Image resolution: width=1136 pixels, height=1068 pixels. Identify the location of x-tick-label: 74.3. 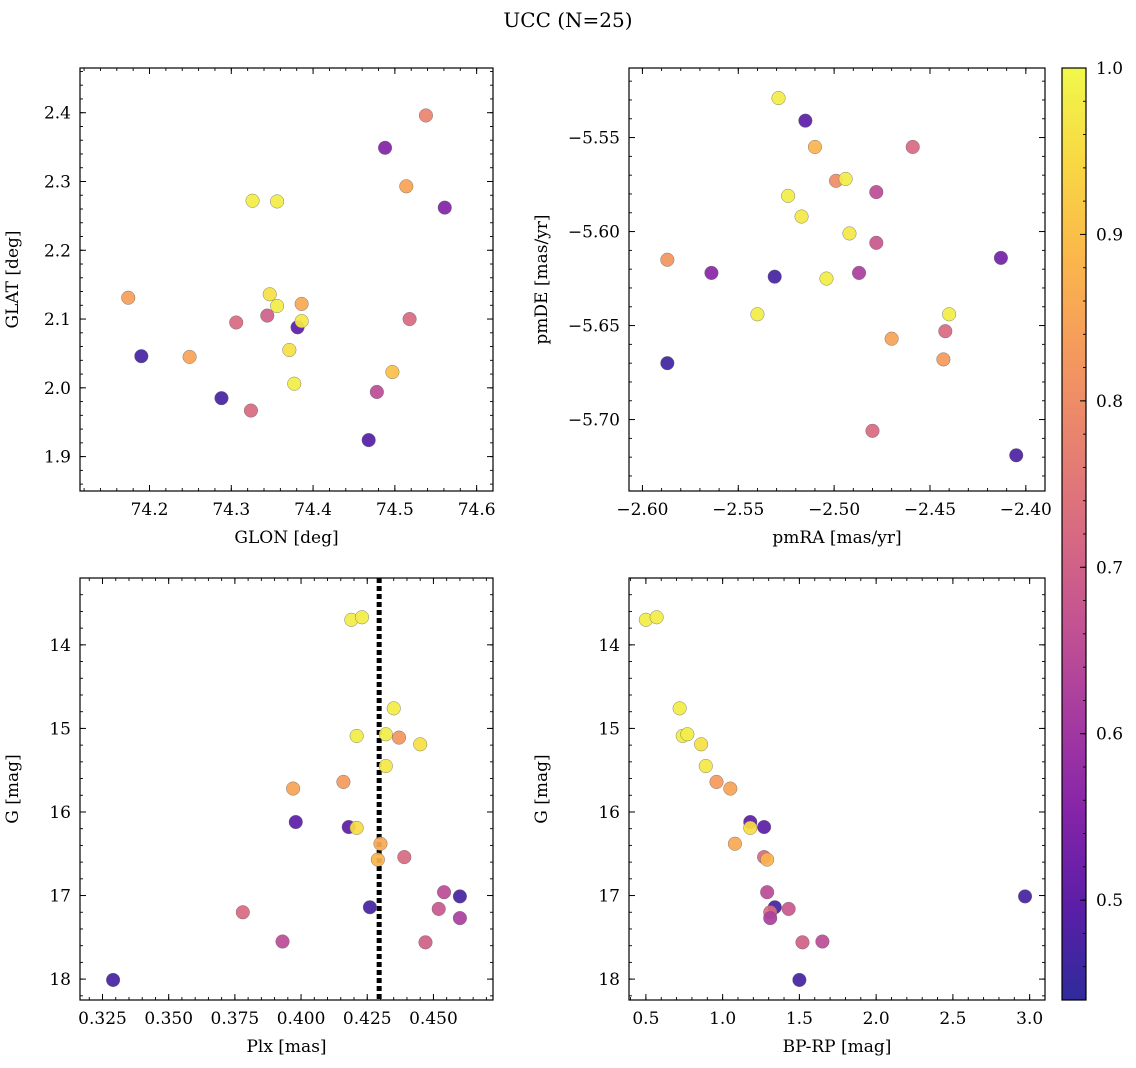
(231, 510).